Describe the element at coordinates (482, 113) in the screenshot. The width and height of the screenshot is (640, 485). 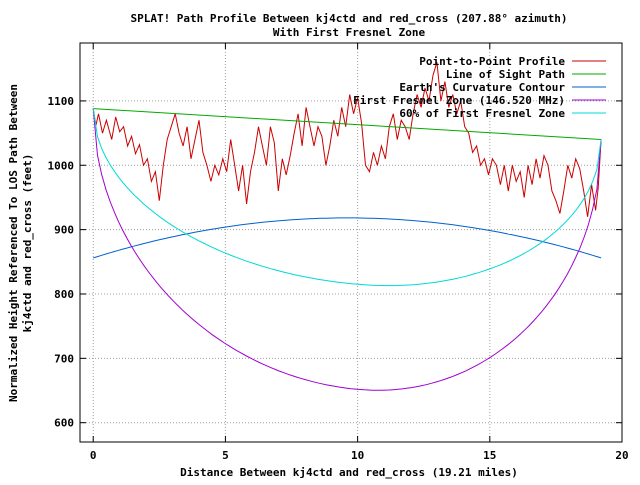
I see `legend-label: 60% of First Fresnel Zone` at that location.